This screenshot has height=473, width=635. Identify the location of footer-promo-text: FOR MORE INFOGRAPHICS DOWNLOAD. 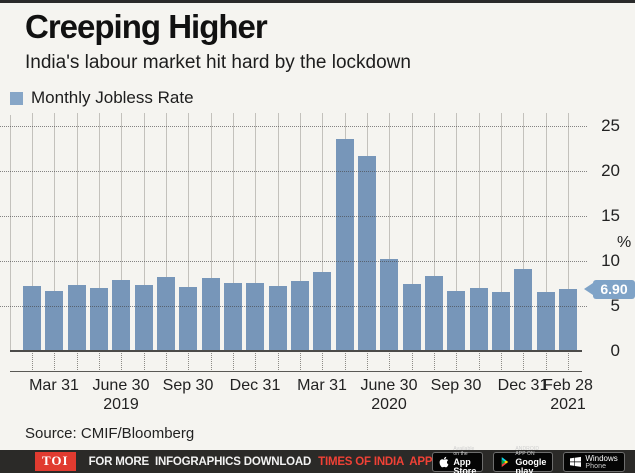
(200, 461).